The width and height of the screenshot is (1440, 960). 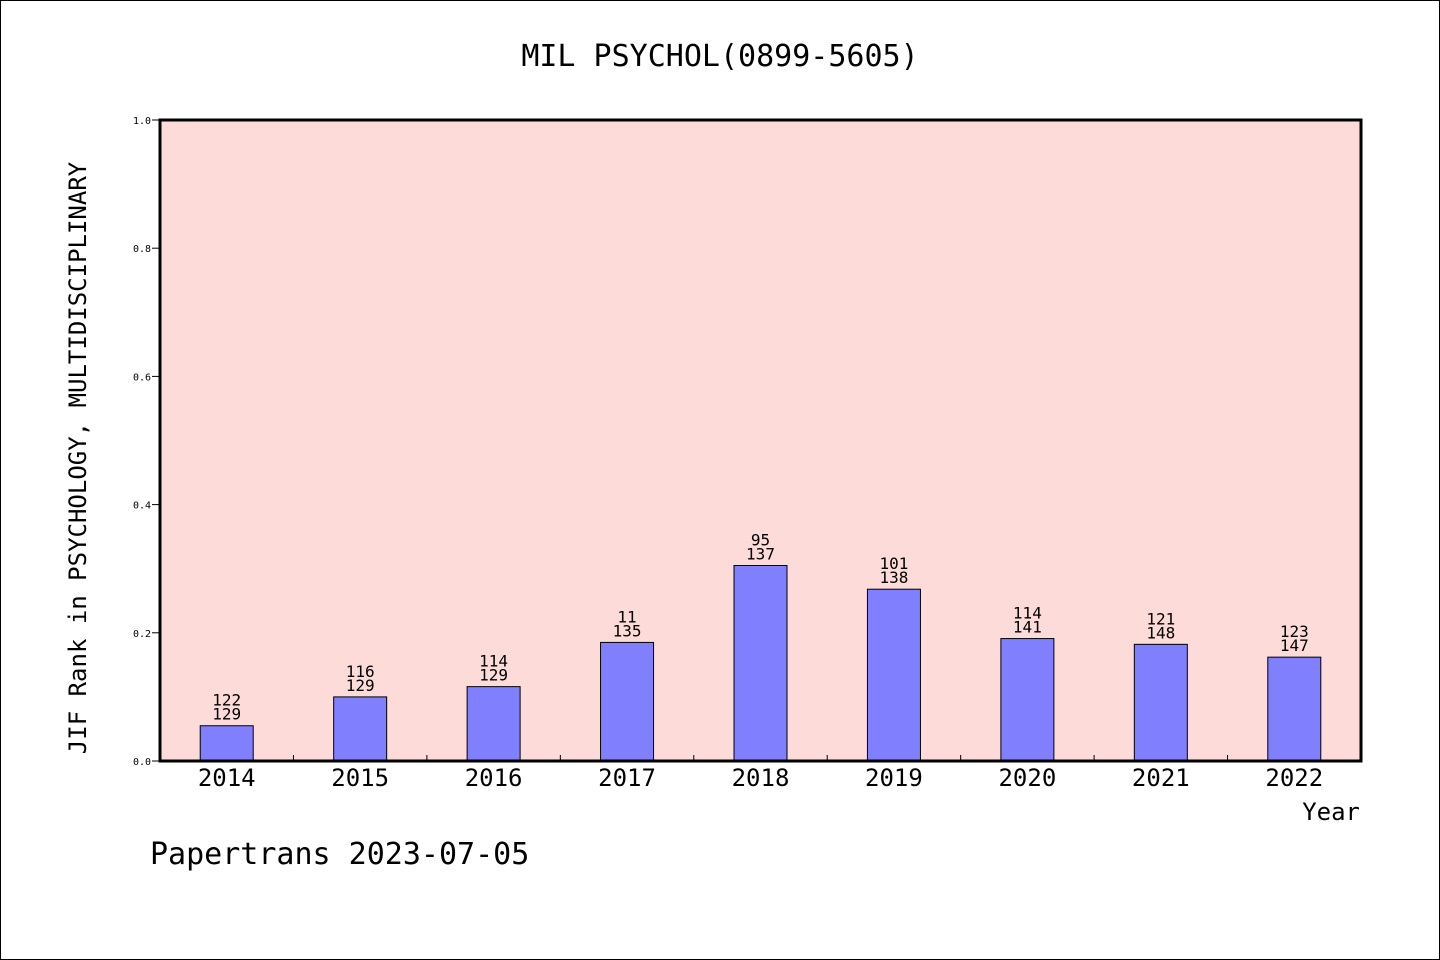 What do you see at coordinates (494, 778) in the screenshot?
I see `x-tick-label-2016: 2016` at bounding box center [494, 778].